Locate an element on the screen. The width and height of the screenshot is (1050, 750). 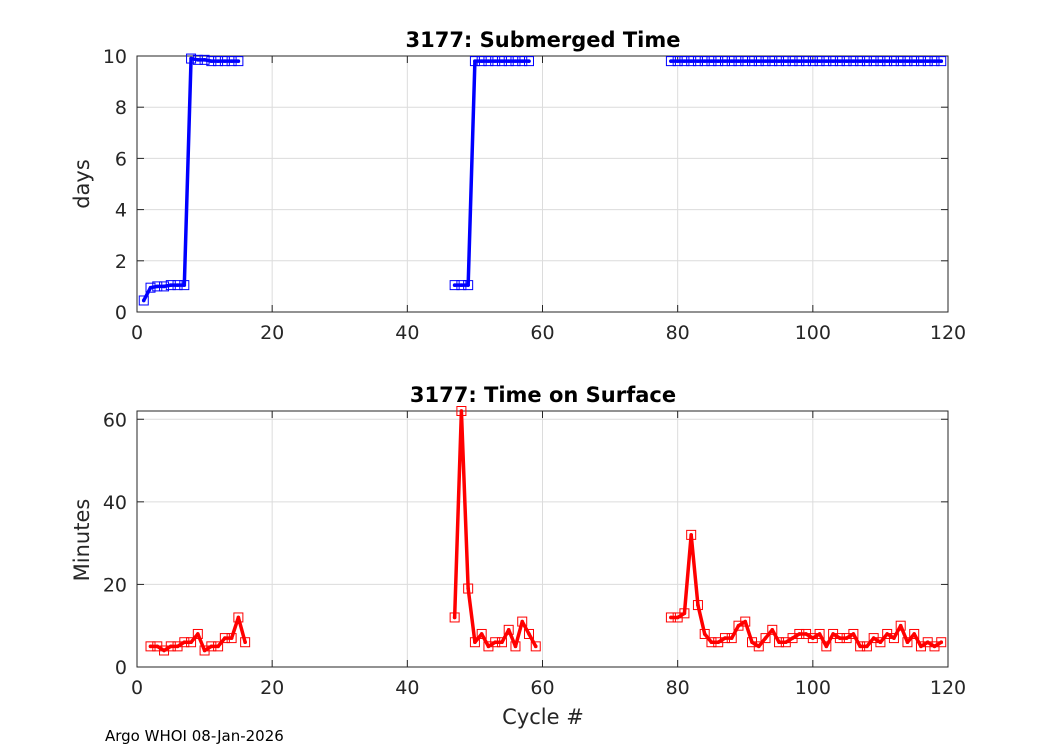
submerged-time-ytick-label-3: 6 is located at coordinates (121, 159).